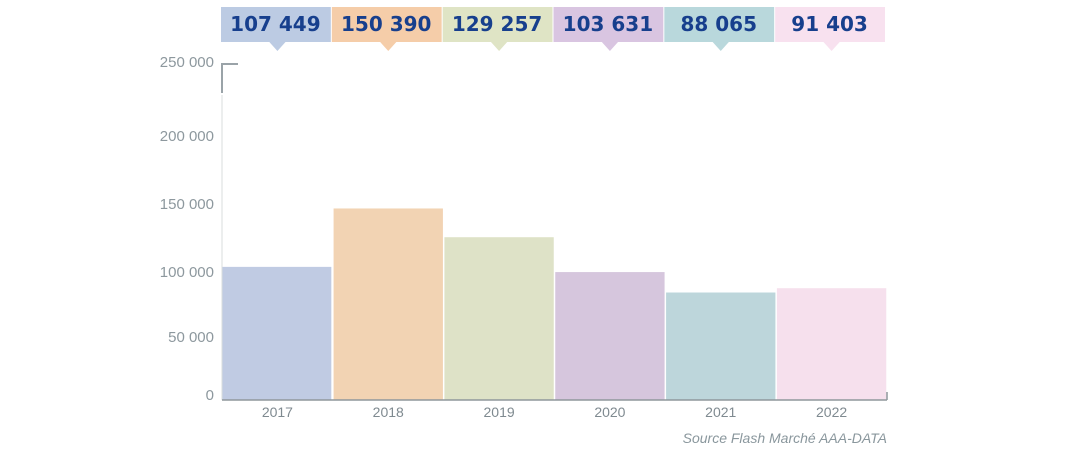 The width and height of the screenshot is (1078, 451). I want to click on value-label-box-2020, so click(608, 24).